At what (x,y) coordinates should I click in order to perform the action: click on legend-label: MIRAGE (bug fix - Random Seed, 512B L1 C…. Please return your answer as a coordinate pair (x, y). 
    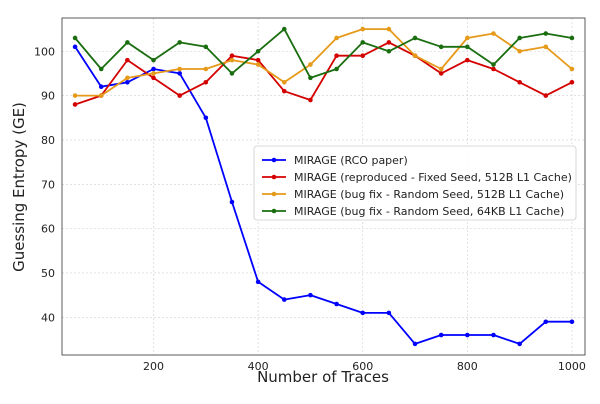
    Looking at the image, I should click on (429, 194).